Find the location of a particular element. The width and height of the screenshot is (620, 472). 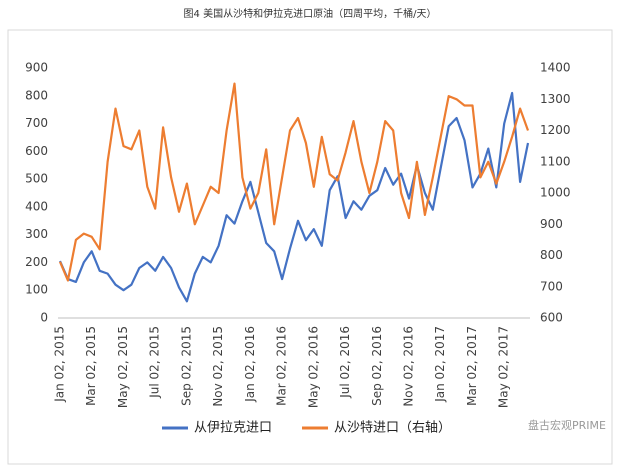

y-tick-label: 400 is located at coordinates (36, 206).